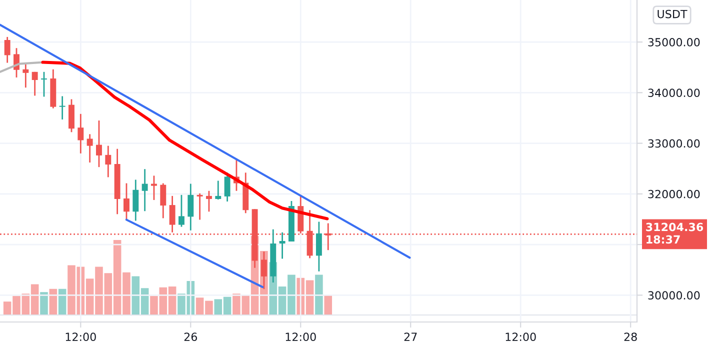  What do you see at coordinates (630, 337) in the screenshot?
I see `x-tick-label: 28` at bounding box center [630, 337].